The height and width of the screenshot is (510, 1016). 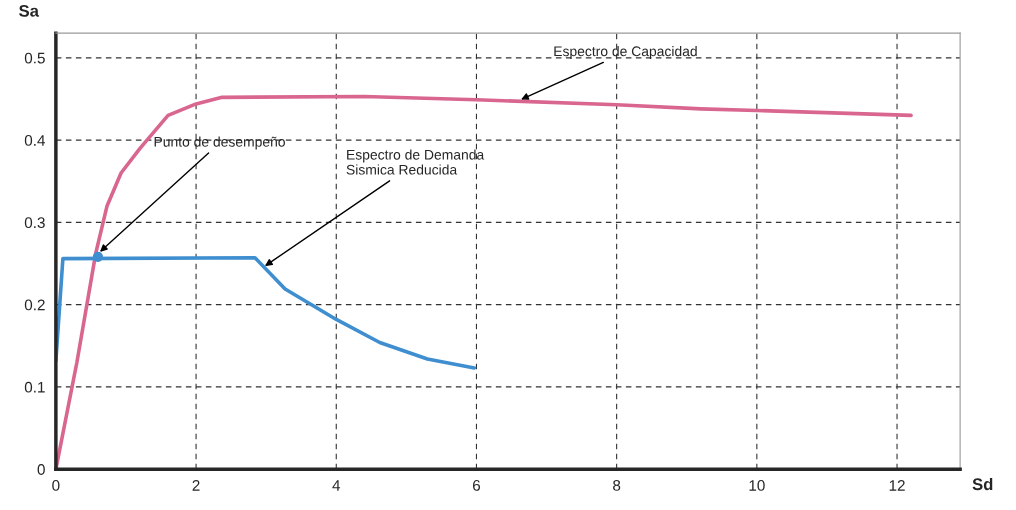 I want to click on y-axis-title: Sa, so click(x=29, y=10).